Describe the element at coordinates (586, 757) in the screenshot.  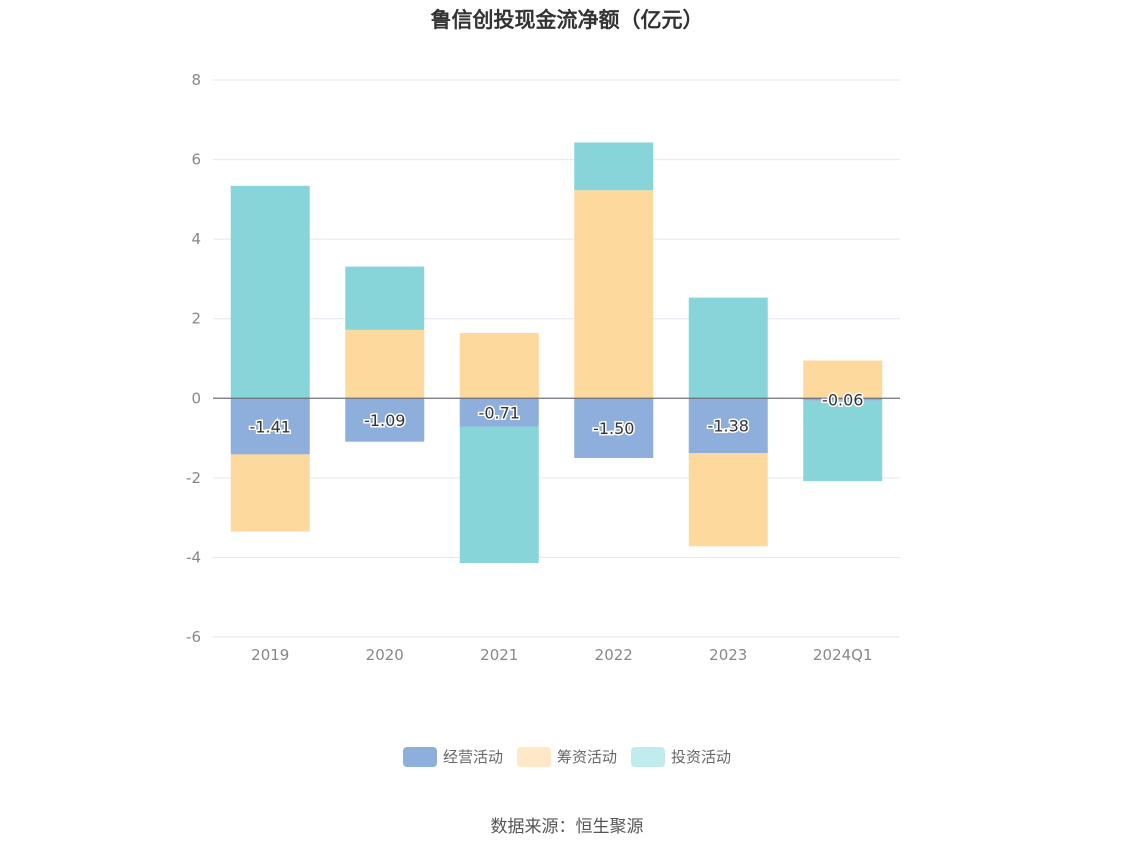
I see `legend-label-financing: 筹资活动` at that location.